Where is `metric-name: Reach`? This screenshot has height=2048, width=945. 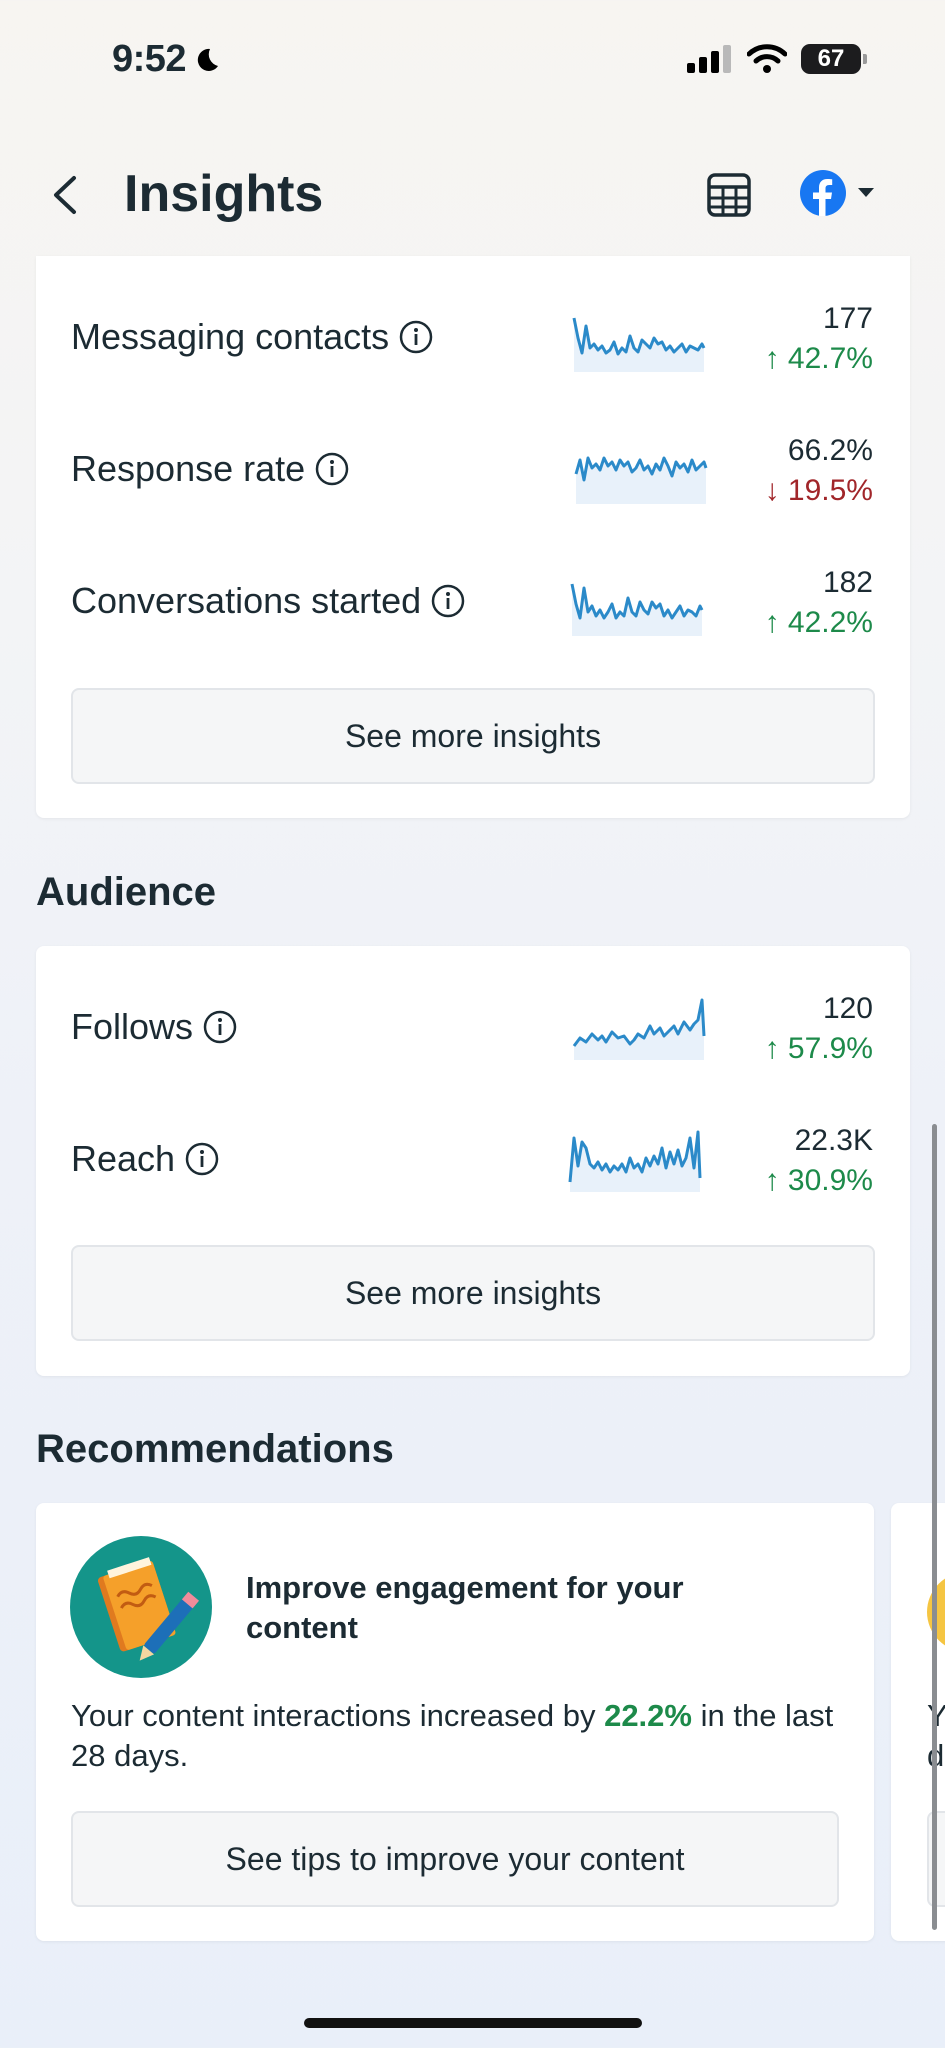
metric-name: Reach is located at coordinates (123, 1158).